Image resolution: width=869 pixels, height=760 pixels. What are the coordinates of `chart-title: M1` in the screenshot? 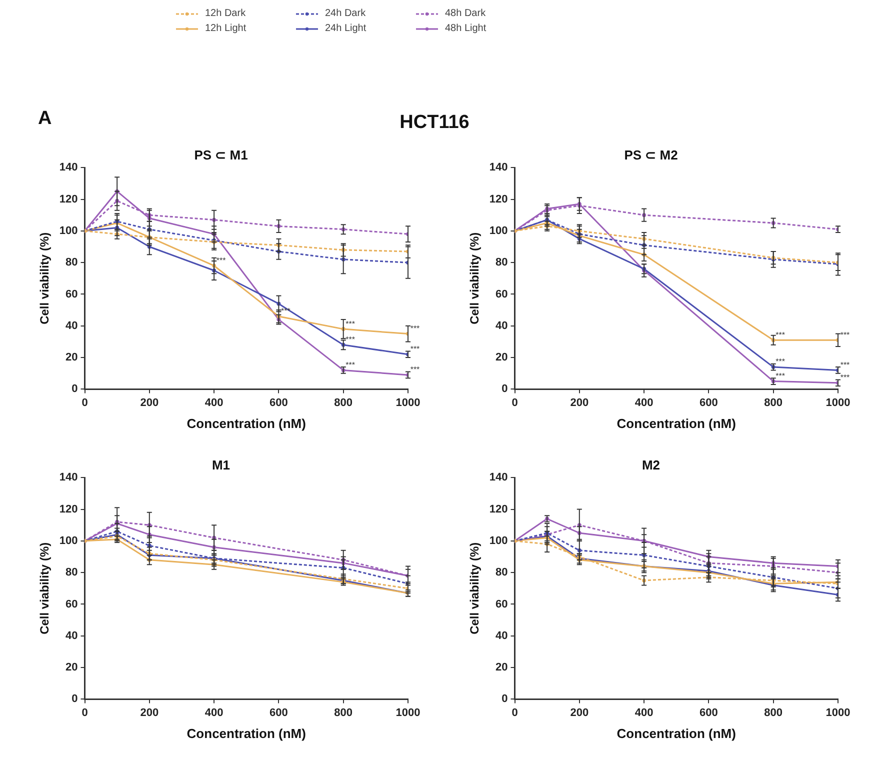 It's located at (221, 464).